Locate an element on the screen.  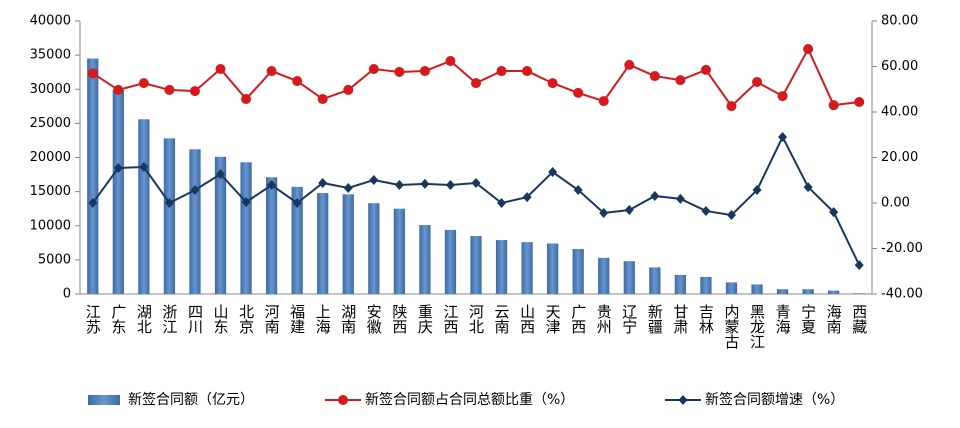
y-tick-label: 35000 is located at coordinates (50, 55).